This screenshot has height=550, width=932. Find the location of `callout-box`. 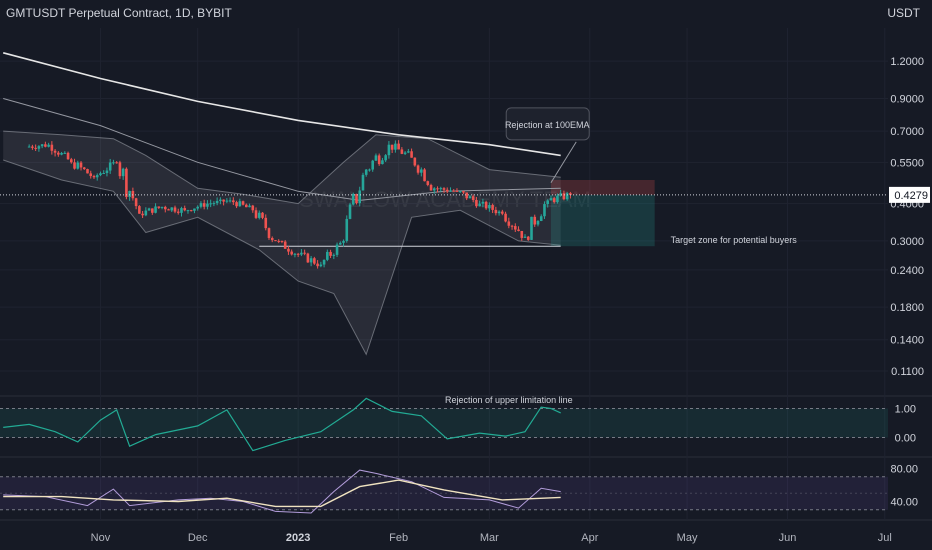

callout-box is located at coordinates (547, 124).